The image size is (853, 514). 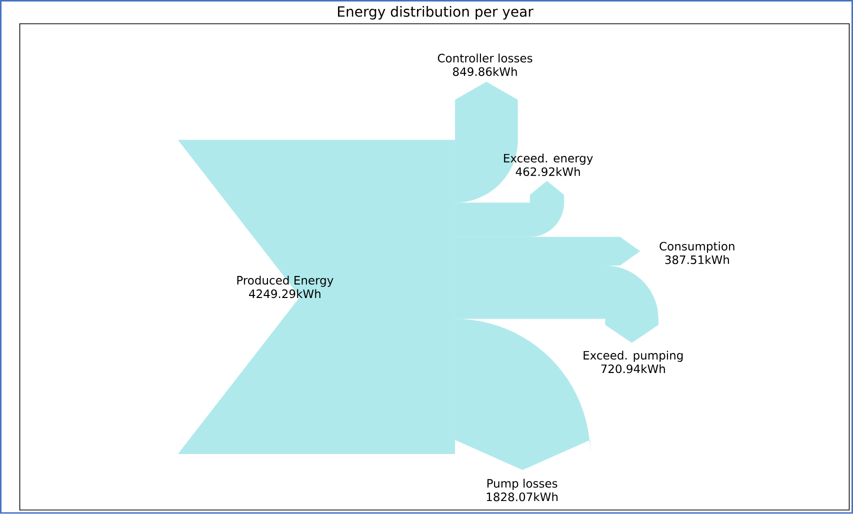 What do you see at coordinates (284, 293) in the screenshot?
I see `data-label: 4249.29kWh` at bounding box center [284, 293].